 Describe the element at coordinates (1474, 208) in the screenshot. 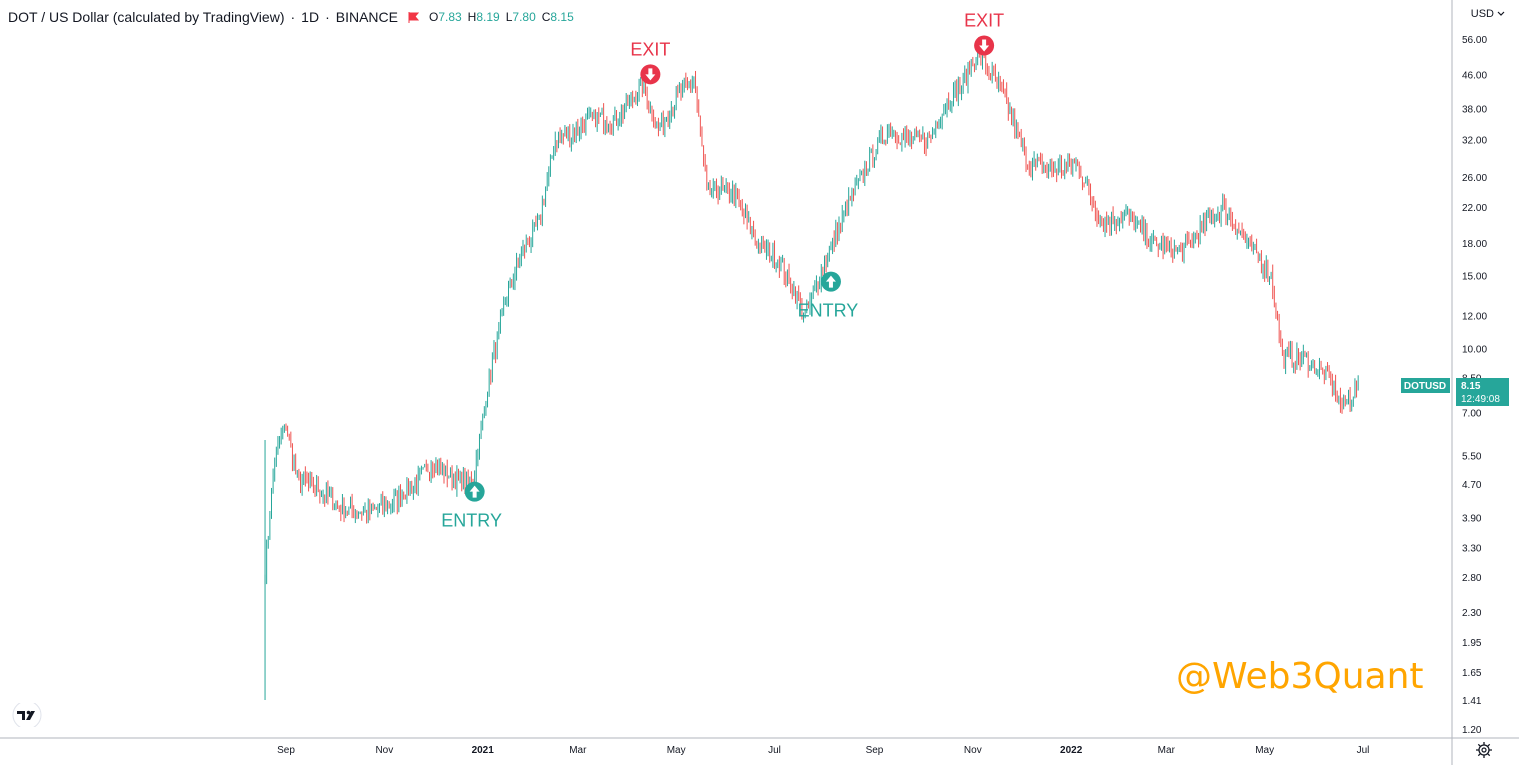

I see `price-tick-label: 22.00` at that location.